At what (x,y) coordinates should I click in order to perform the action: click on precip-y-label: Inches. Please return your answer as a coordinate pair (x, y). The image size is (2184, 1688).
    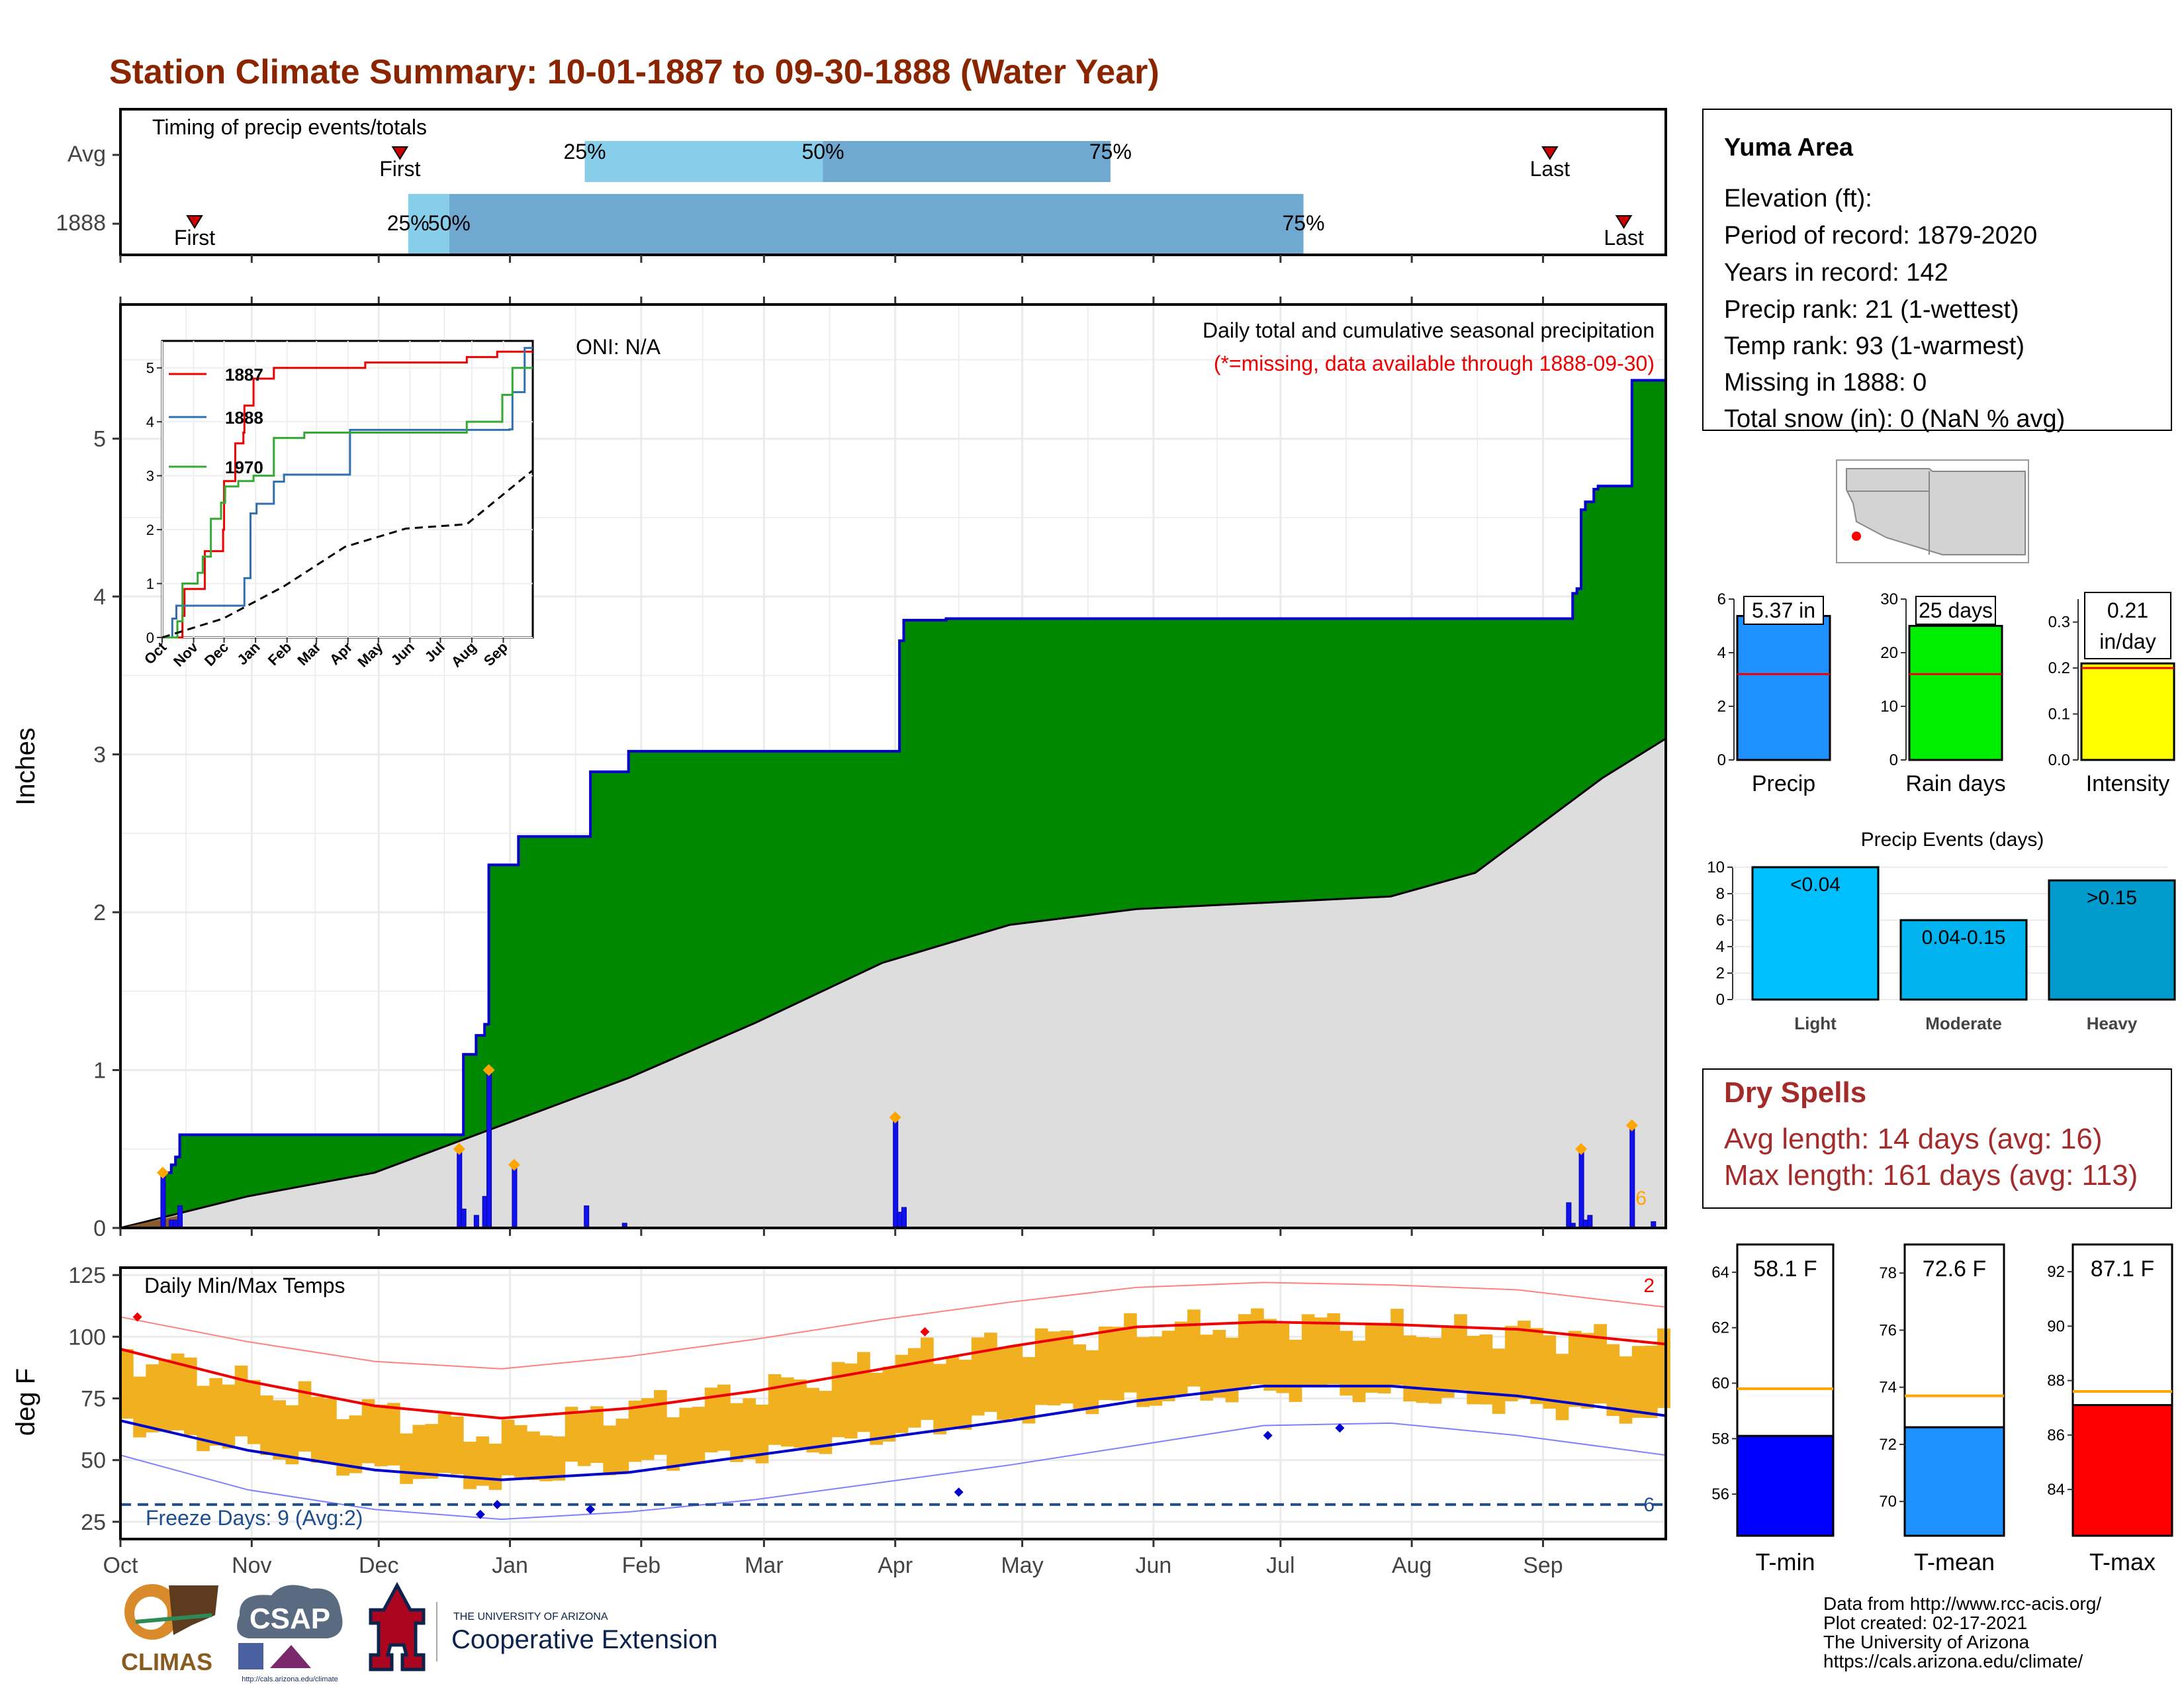
    Looking at the image, I should click on (26, 766).